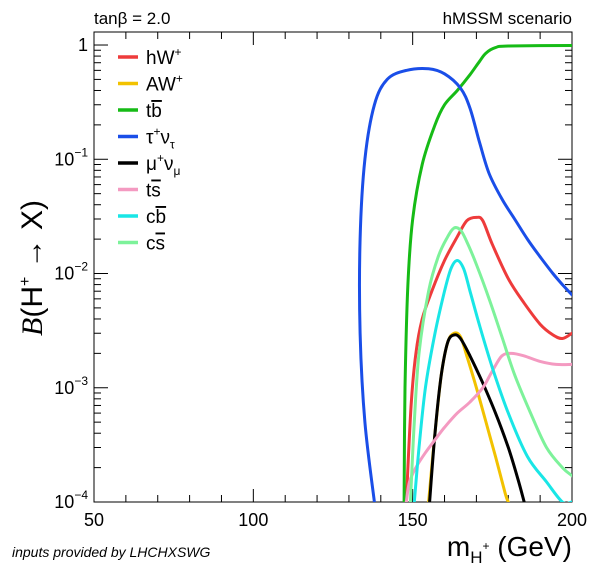 This screenshot has width=596, height=572. I want to click on series-line-mu, so click(477, 417).